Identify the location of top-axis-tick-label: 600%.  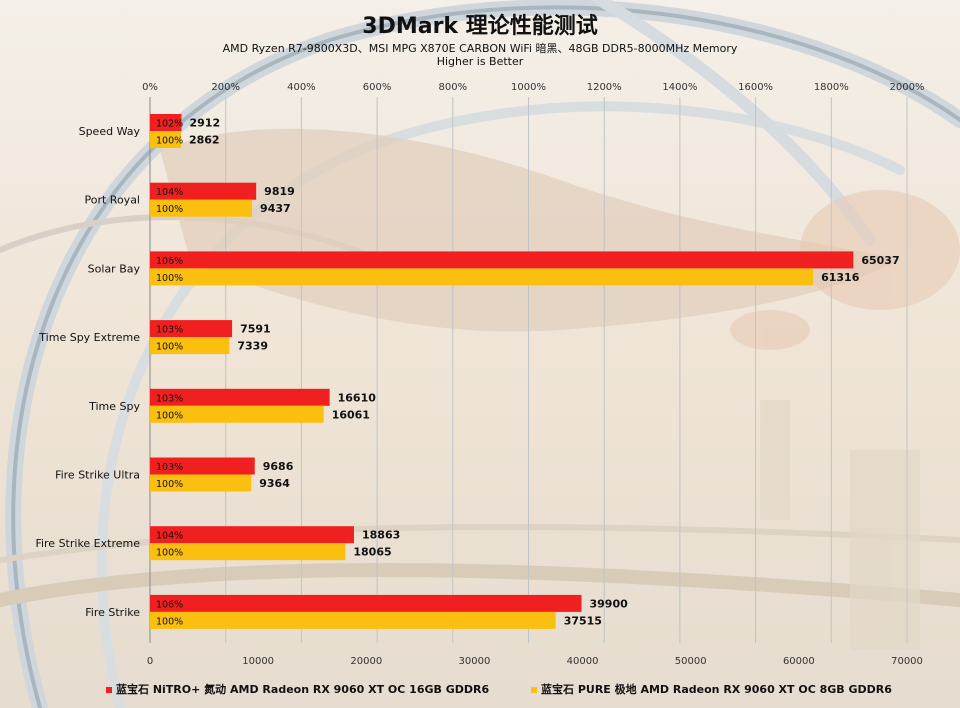
(377, 87).